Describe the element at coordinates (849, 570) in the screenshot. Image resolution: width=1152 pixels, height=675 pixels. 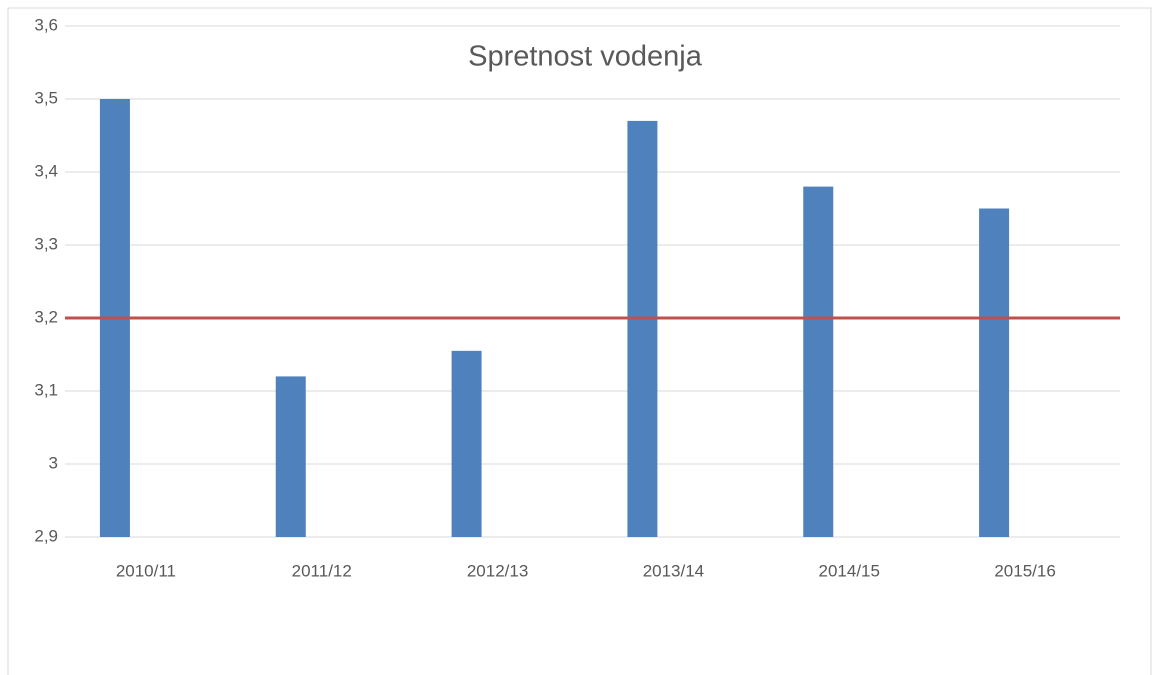
I see `x-tick-label: 2014/15` at that location.